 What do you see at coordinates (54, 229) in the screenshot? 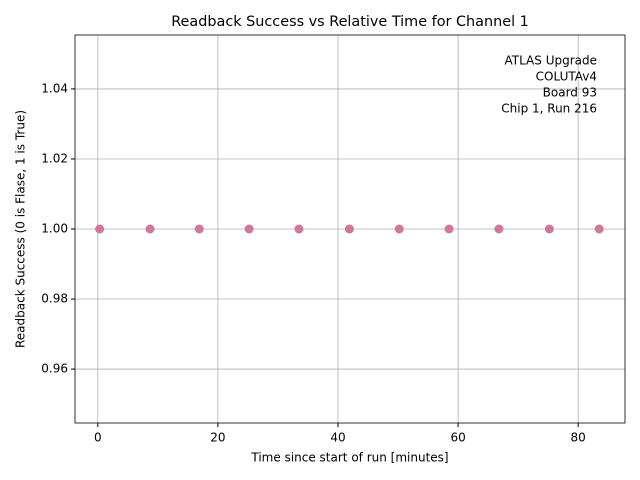
I see `y-tick-label: 1.00` at bounding box center [54, 229].